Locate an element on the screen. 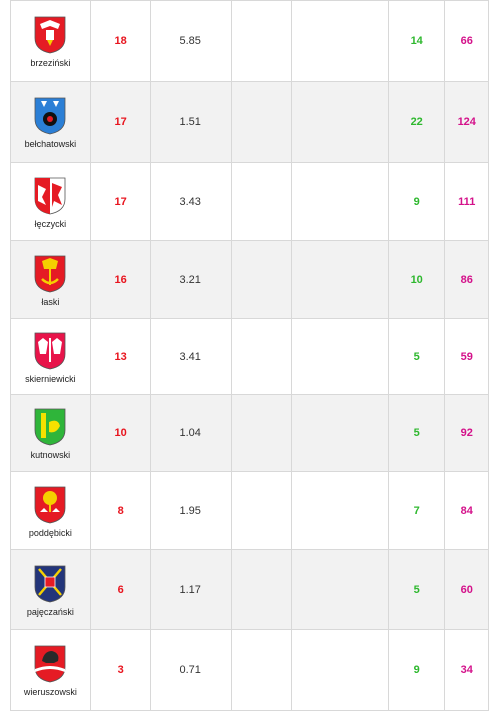 This screenshot has width=494, height=712. county-name: bełchatowski is located at coordinates (50, 144).